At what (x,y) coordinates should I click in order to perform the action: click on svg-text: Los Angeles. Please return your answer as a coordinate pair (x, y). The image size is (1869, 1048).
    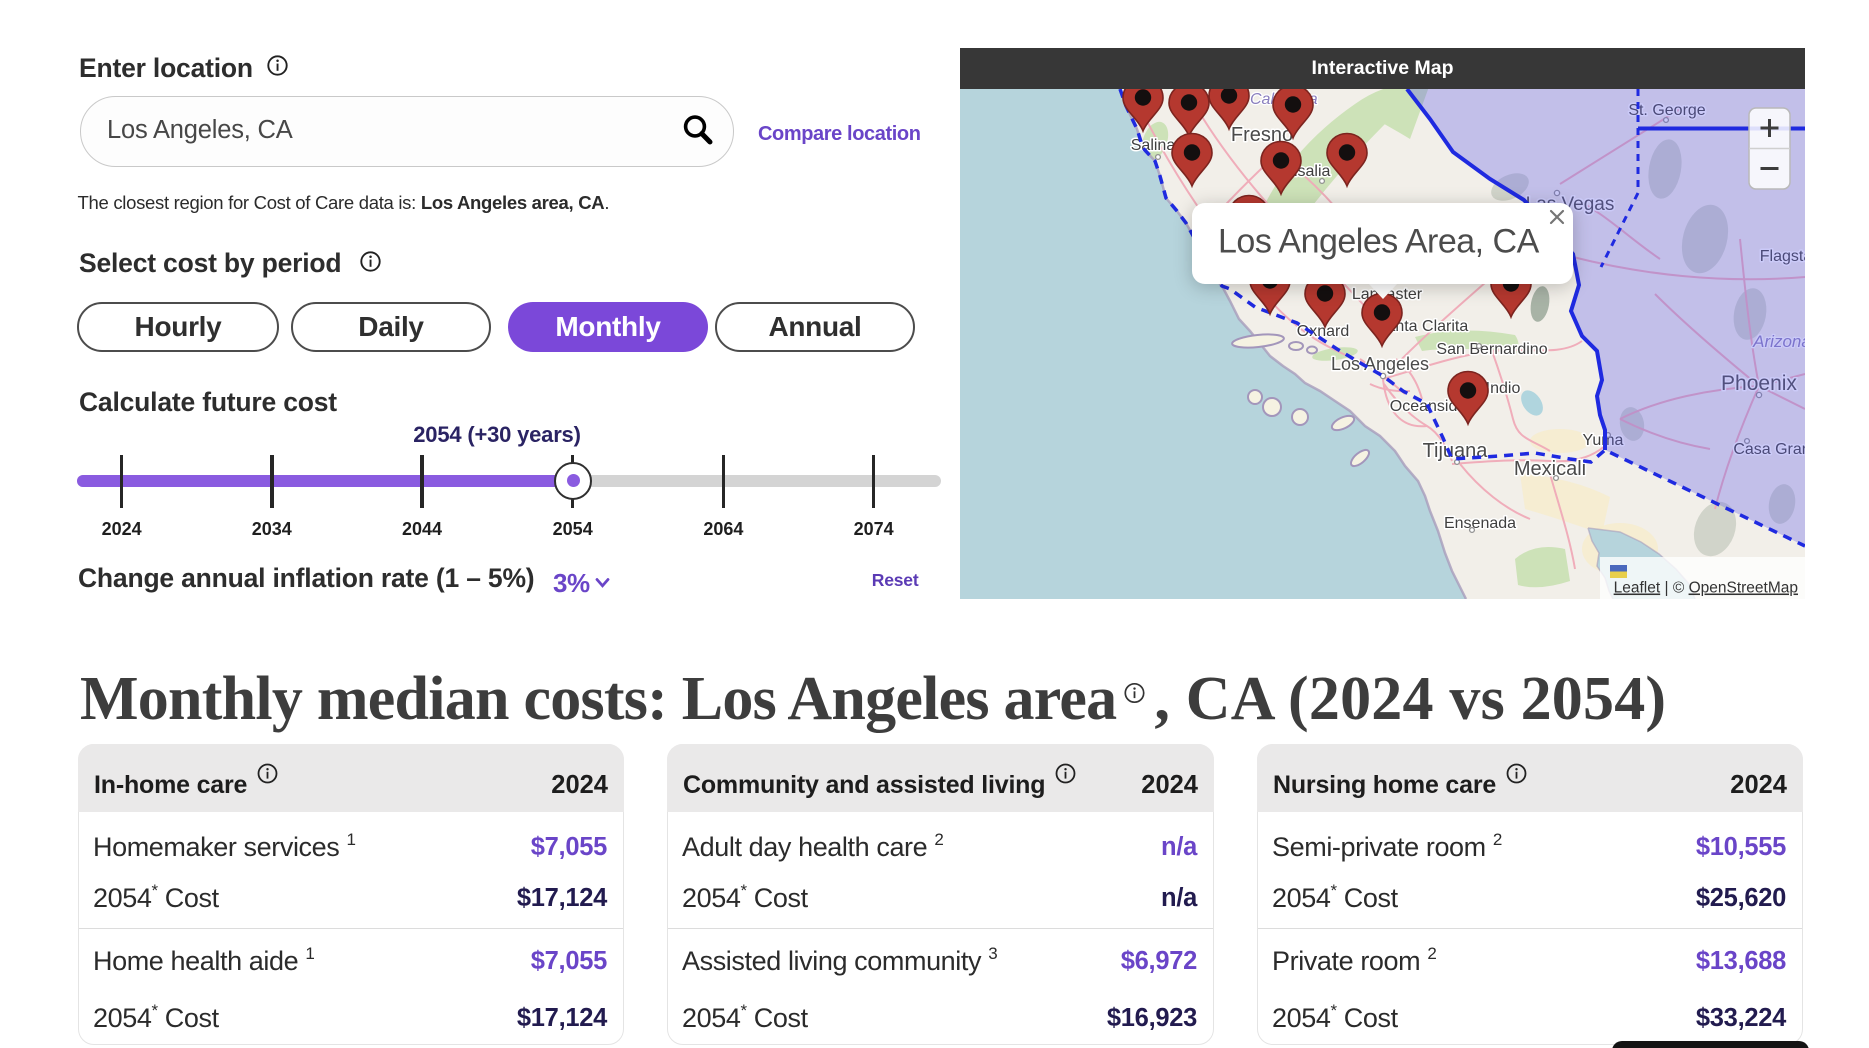
    Looking at the image, I should click on (1380, 364).